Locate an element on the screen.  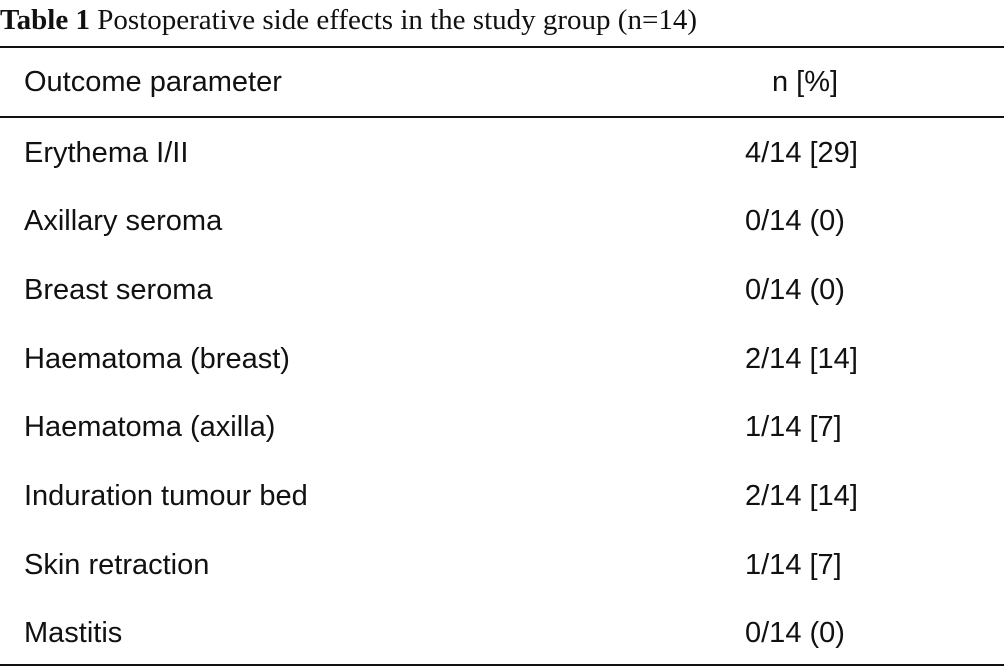
row-value-skin-retraction: 1/14 [7] is located at coordinates (793, 565).